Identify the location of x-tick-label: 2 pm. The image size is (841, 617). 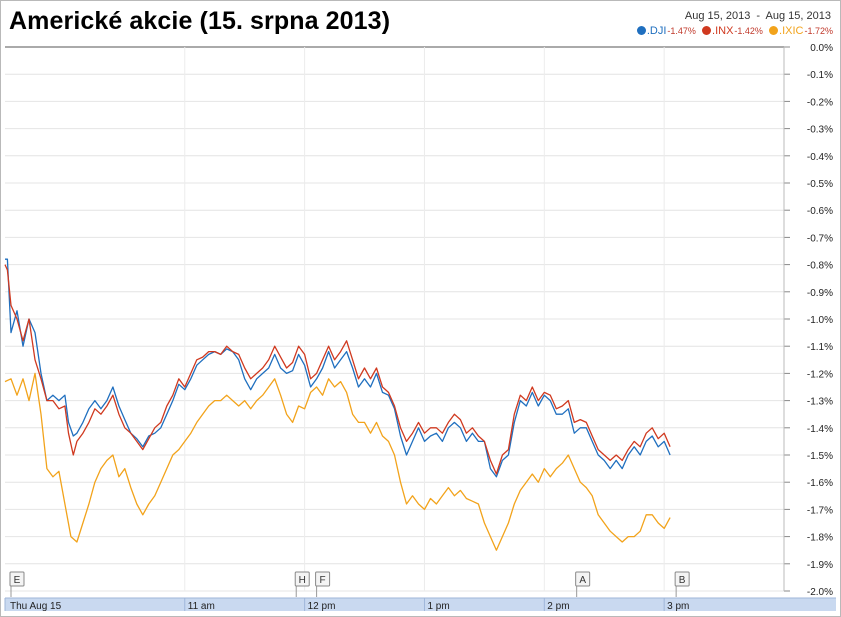
(558, 606).